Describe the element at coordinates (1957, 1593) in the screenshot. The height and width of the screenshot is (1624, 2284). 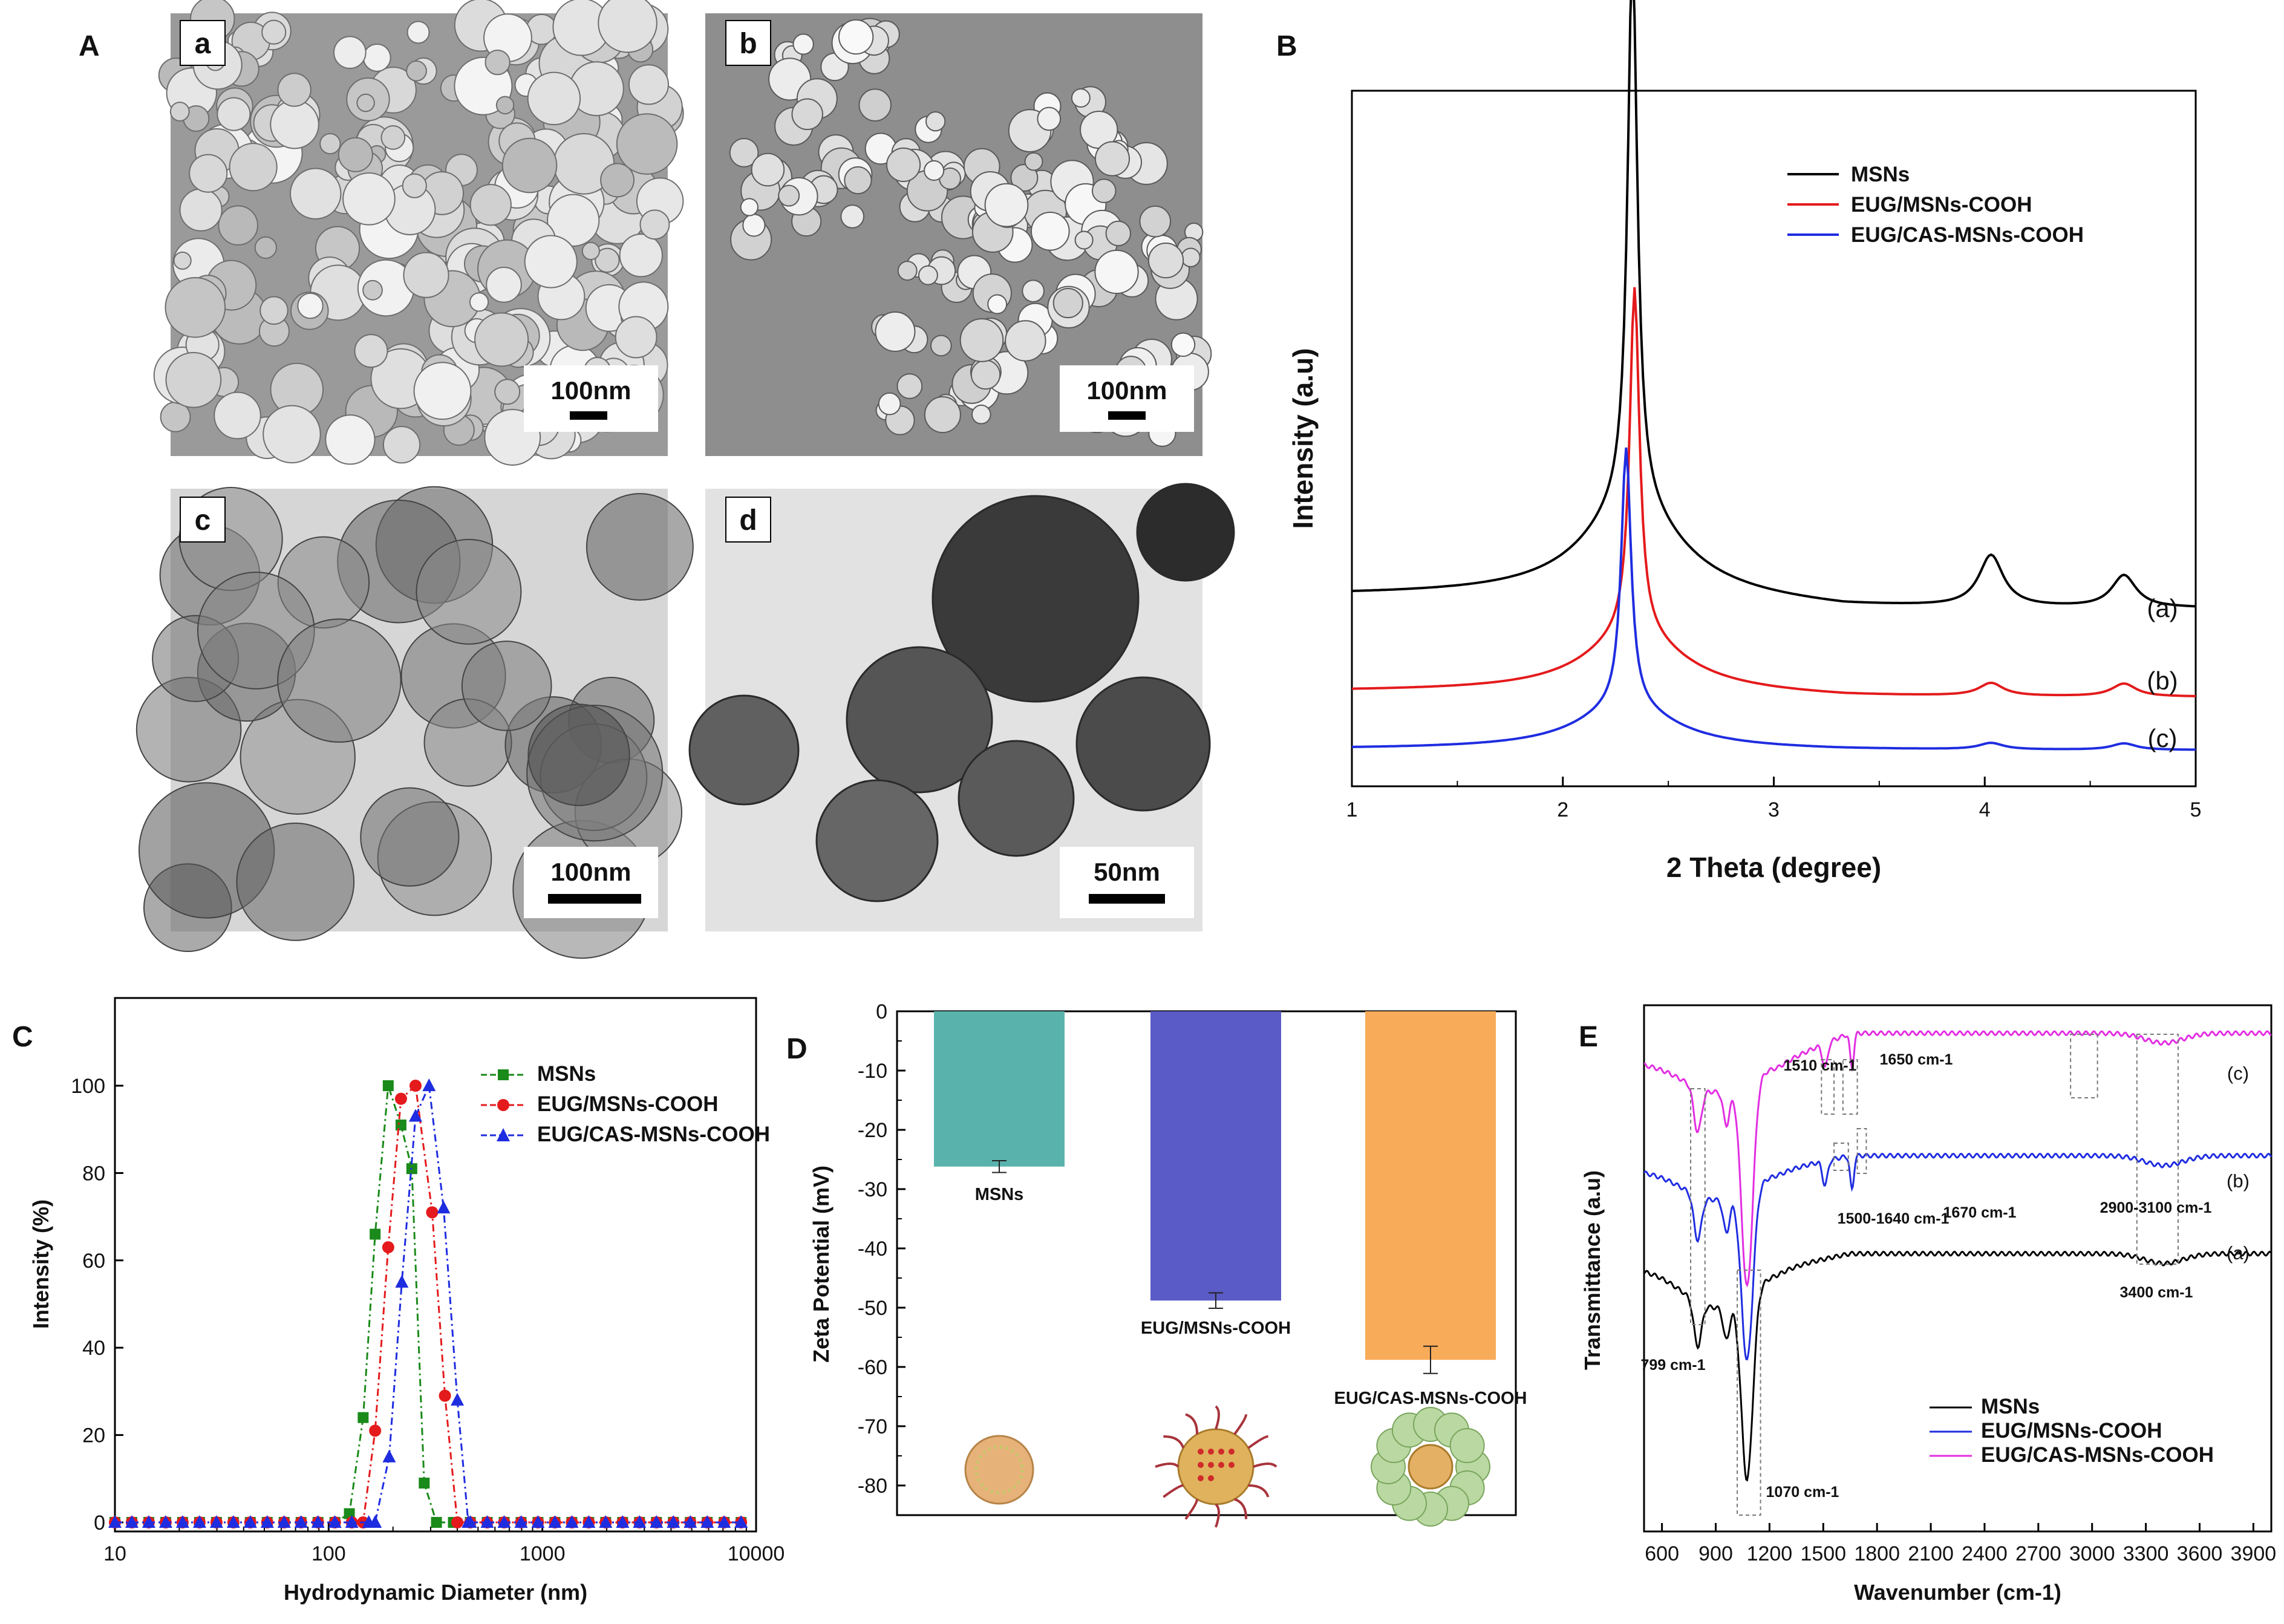
I see `x-axis-title: Wavenumber (cm-1)` at that location.